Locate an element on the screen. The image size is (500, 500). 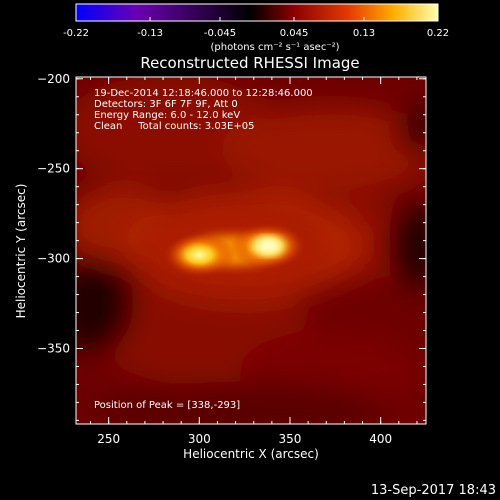
peak-marker is located at coordinates (268, 246).